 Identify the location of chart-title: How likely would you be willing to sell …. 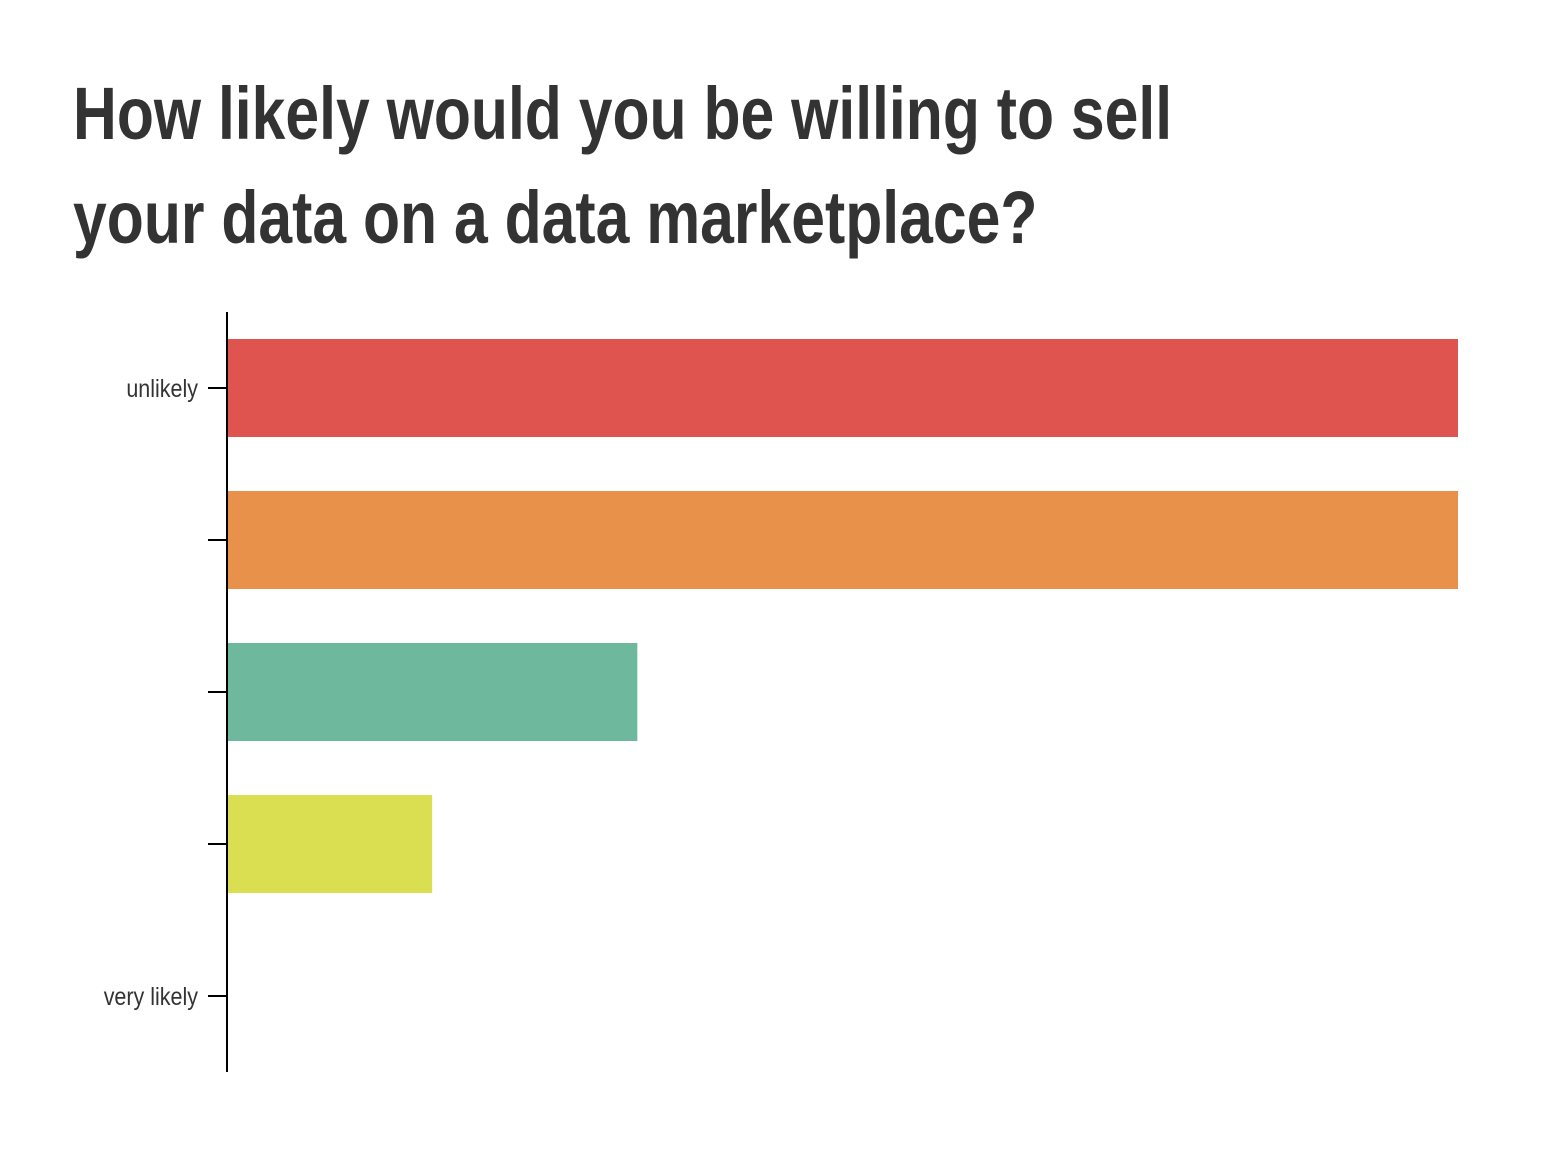
(623, 165).